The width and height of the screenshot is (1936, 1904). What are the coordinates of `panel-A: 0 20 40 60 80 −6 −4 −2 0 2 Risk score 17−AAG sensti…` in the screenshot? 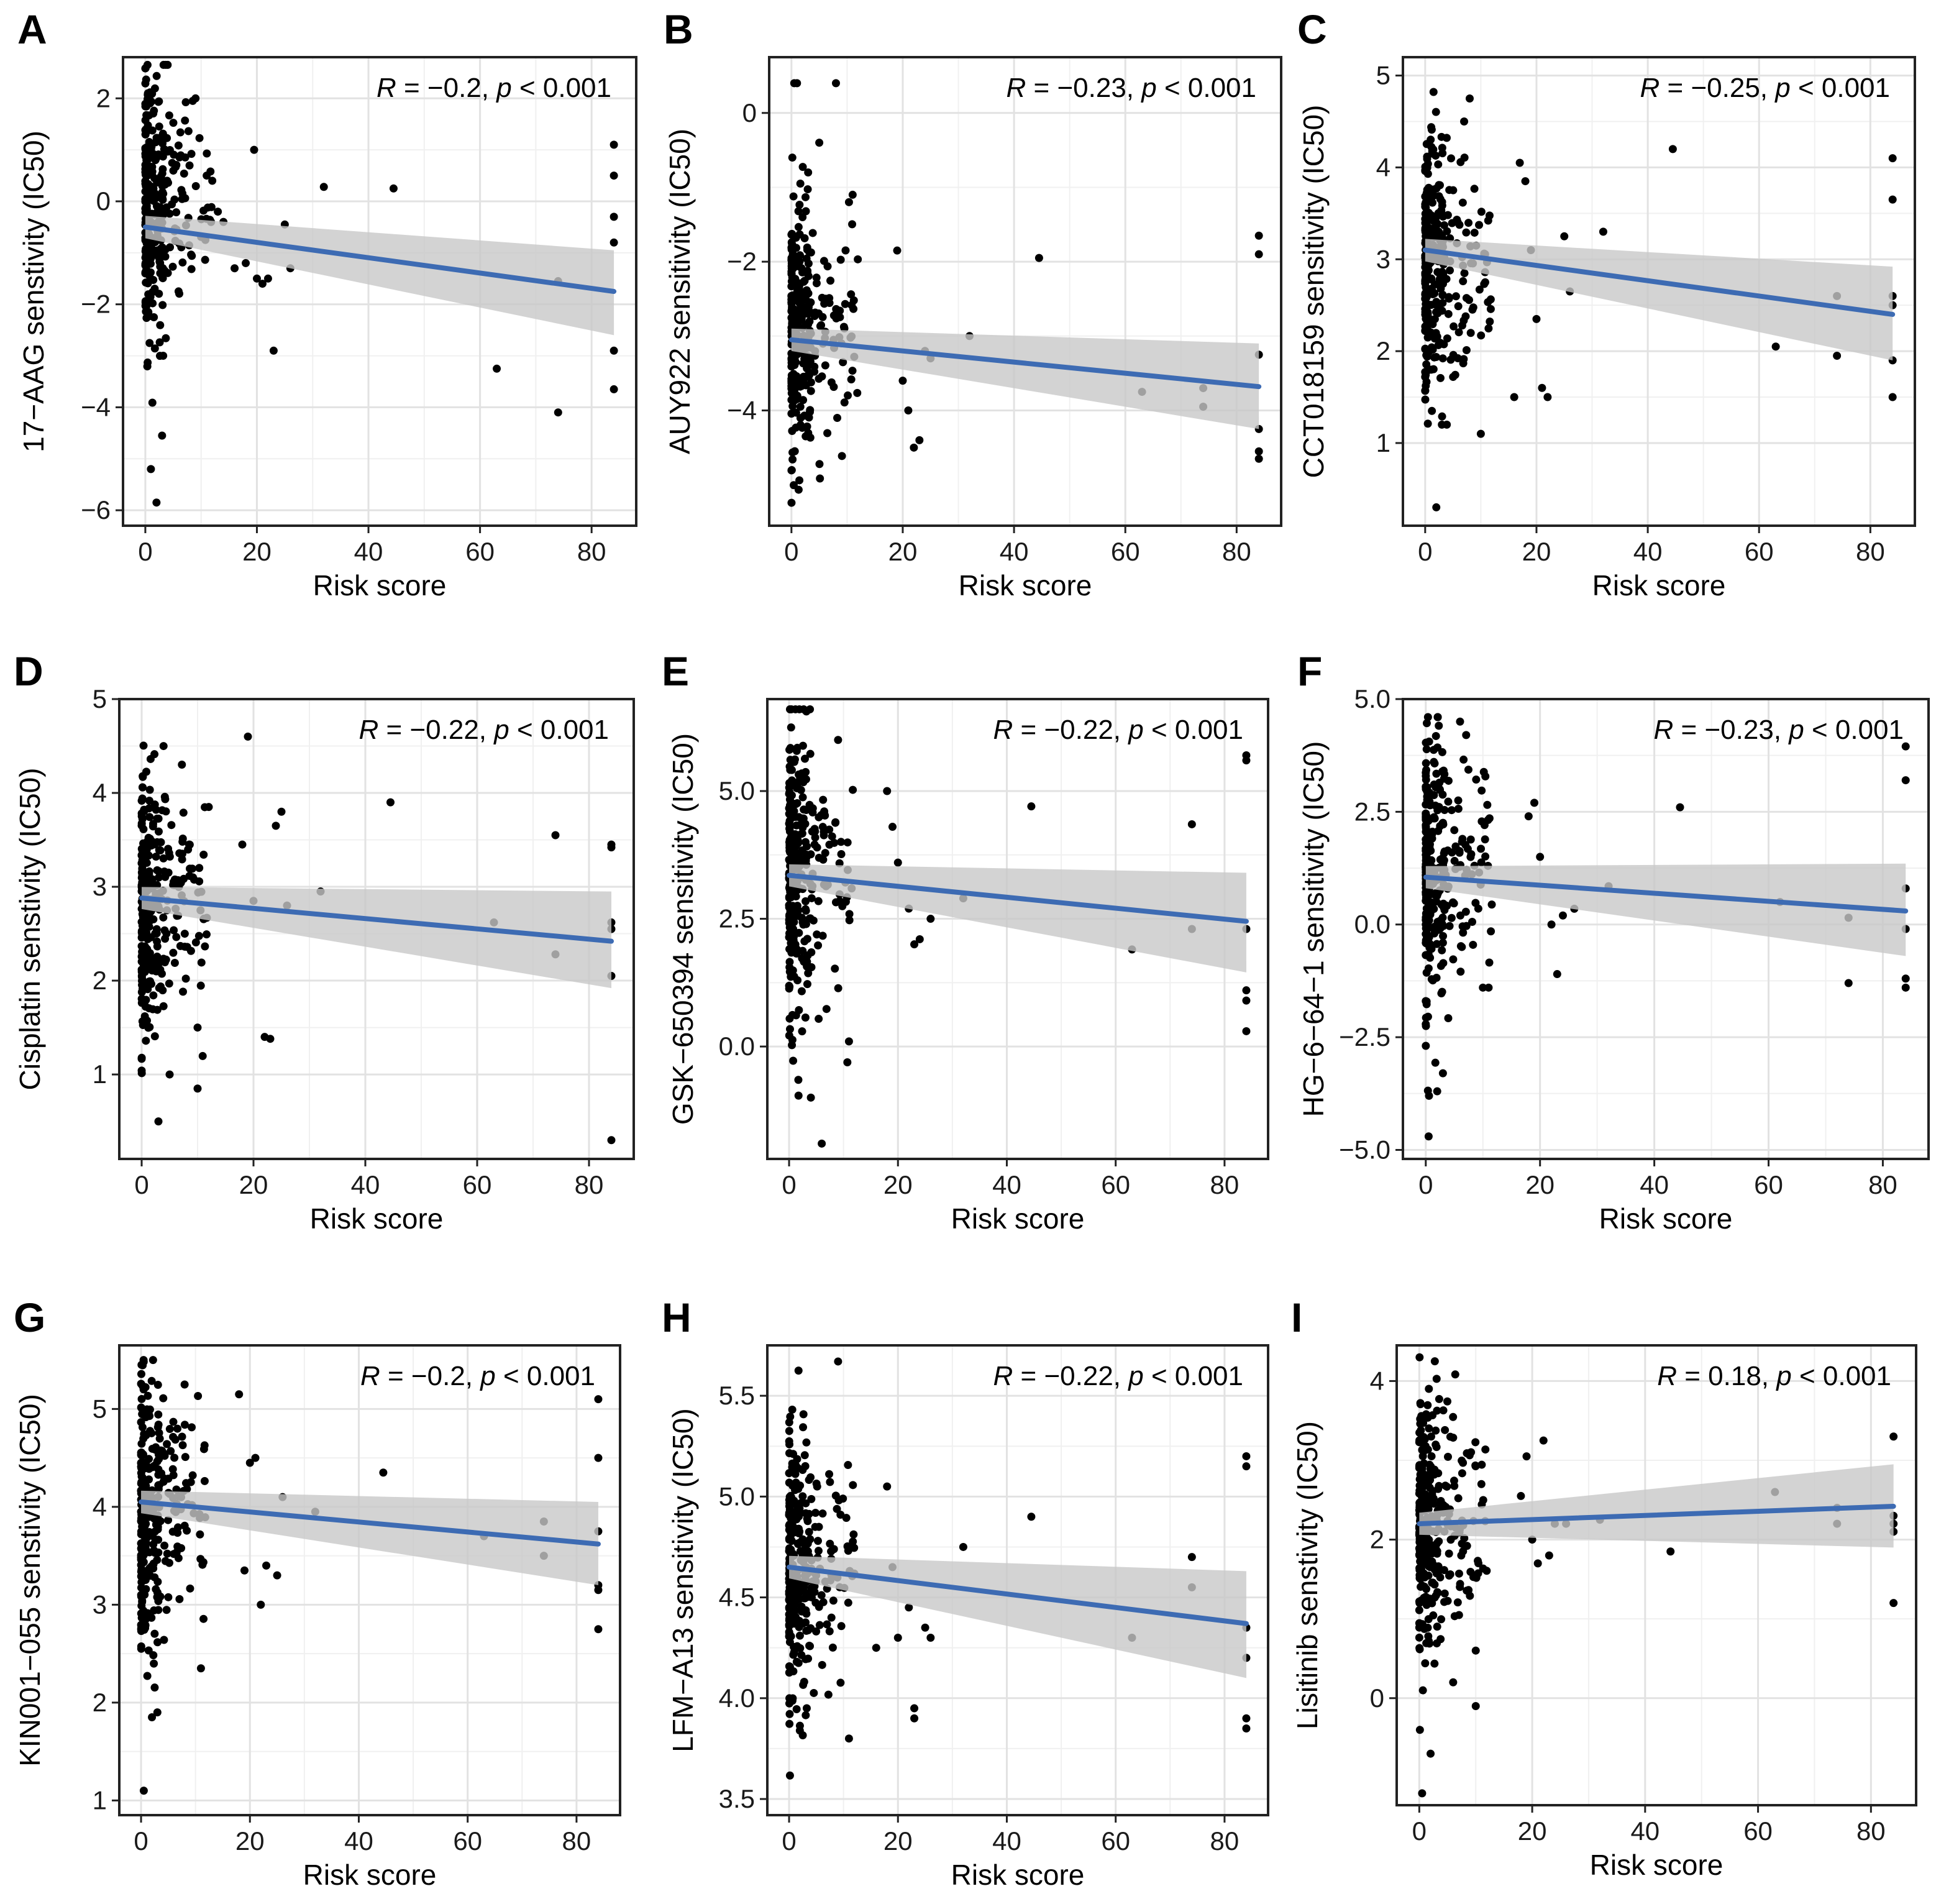 It's located at (327, 304).